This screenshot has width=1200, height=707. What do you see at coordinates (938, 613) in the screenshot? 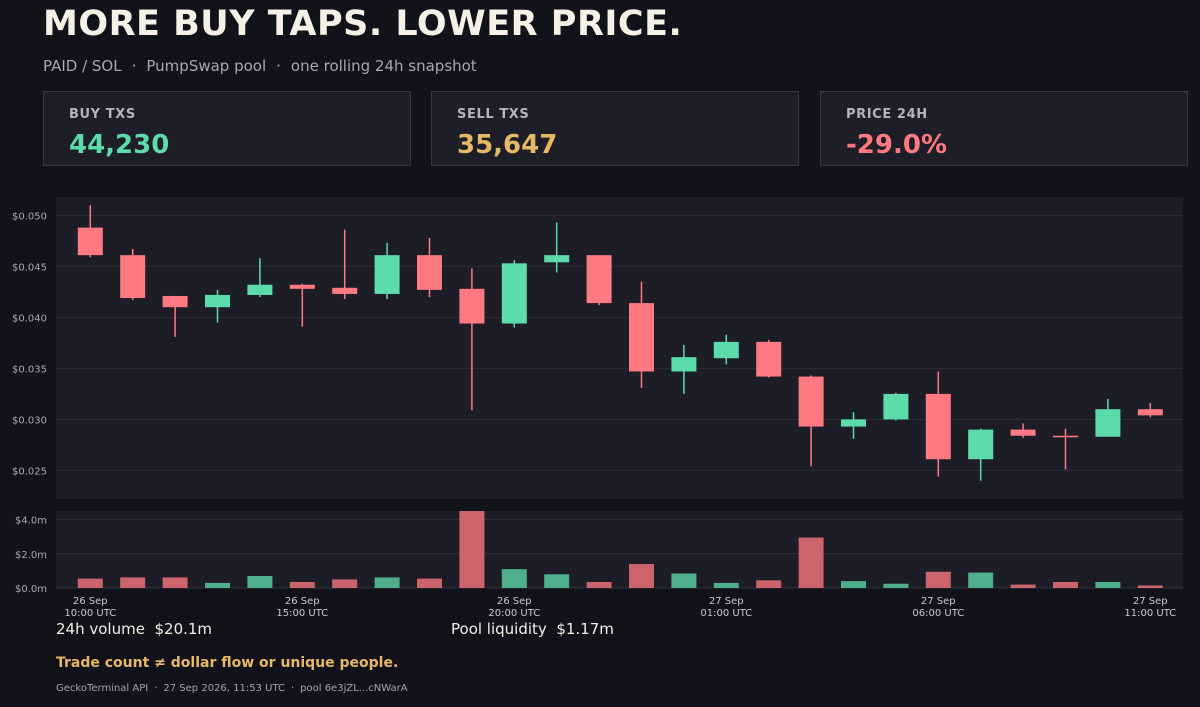
I see `x-tick-time: 06:00 UTC` at bounding box center [938, 613].